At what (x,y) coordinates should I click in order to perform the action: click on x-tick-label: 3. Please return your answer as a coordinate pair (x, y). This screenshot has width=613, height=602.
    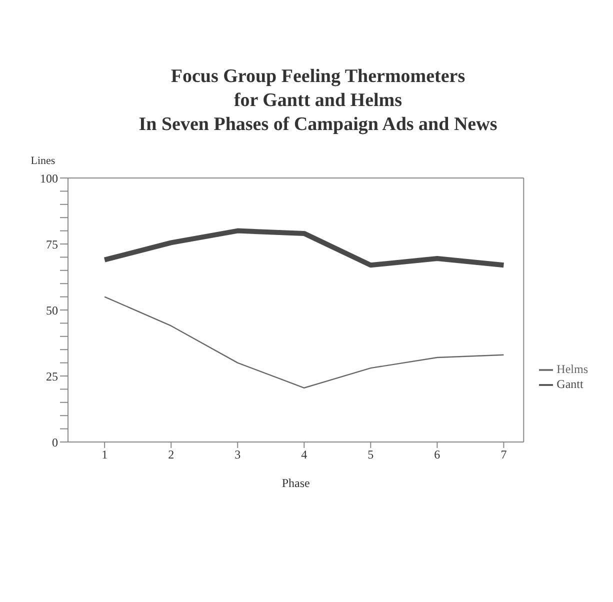
    Looking at the image, I should click on (237, 455).